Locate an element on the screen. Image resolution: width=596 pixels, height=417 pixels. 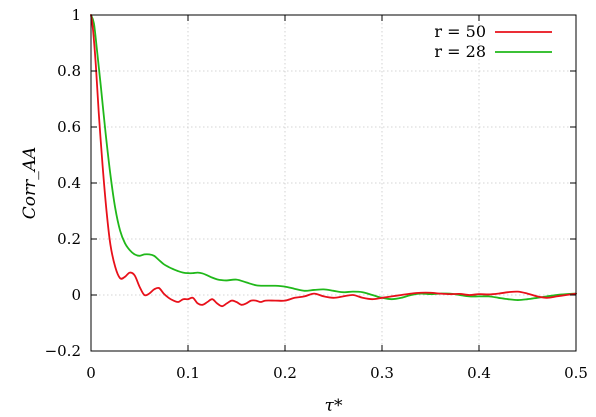
x-tick-label: 0.5 is located at coordinates (576, 373).